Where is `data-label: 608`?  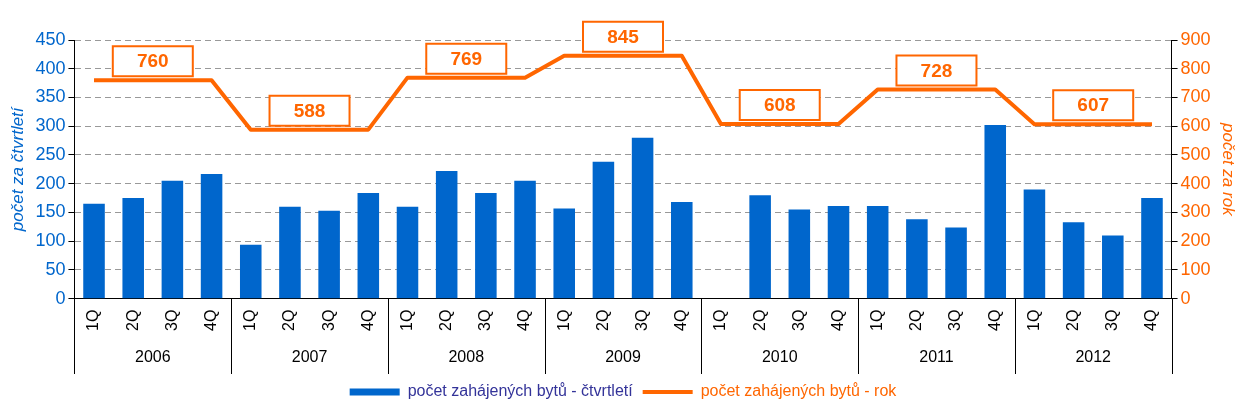
data-label: 608 is located at coordinates (779, 105).